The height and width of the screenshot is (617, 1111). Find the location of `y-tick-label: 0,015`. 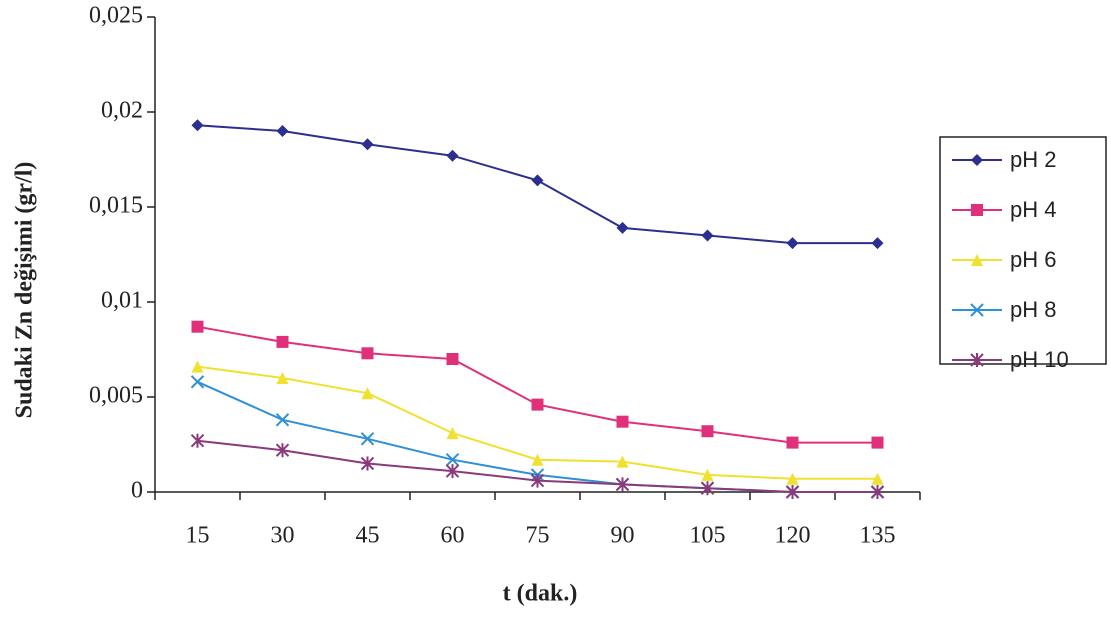

y-tick-label: 0,015 is located at coordinates (116, 206).